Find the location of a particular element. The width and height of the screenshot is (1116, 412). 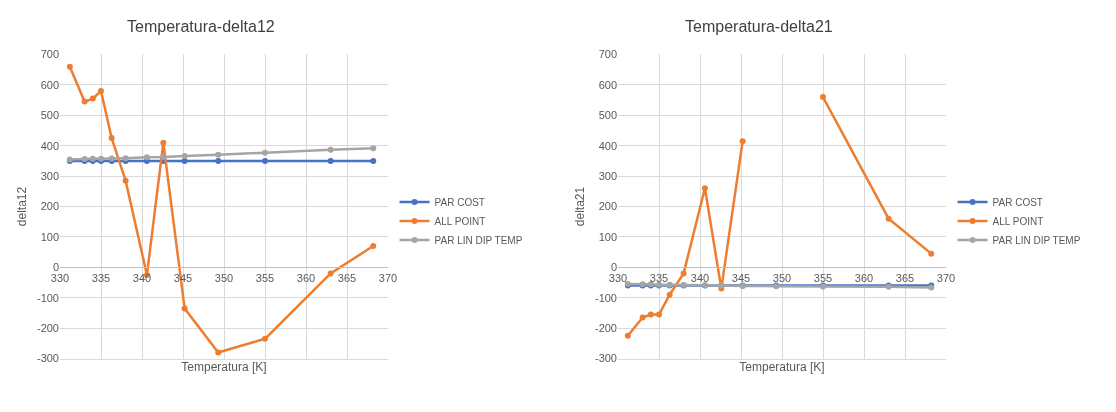

y-axis-title: delta21 is located at coordinates (580, 206).